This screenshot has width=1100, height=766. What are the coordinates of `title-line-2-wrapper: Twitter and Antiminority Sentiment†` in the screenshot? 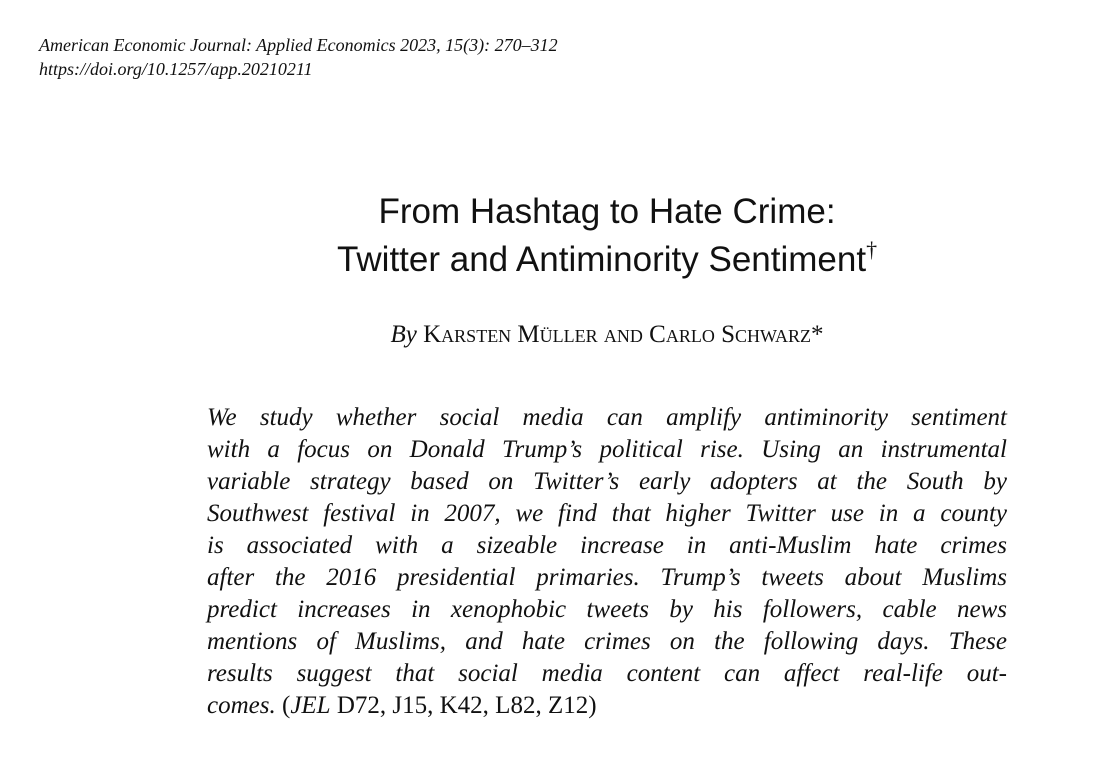 It's located at (550, 260).